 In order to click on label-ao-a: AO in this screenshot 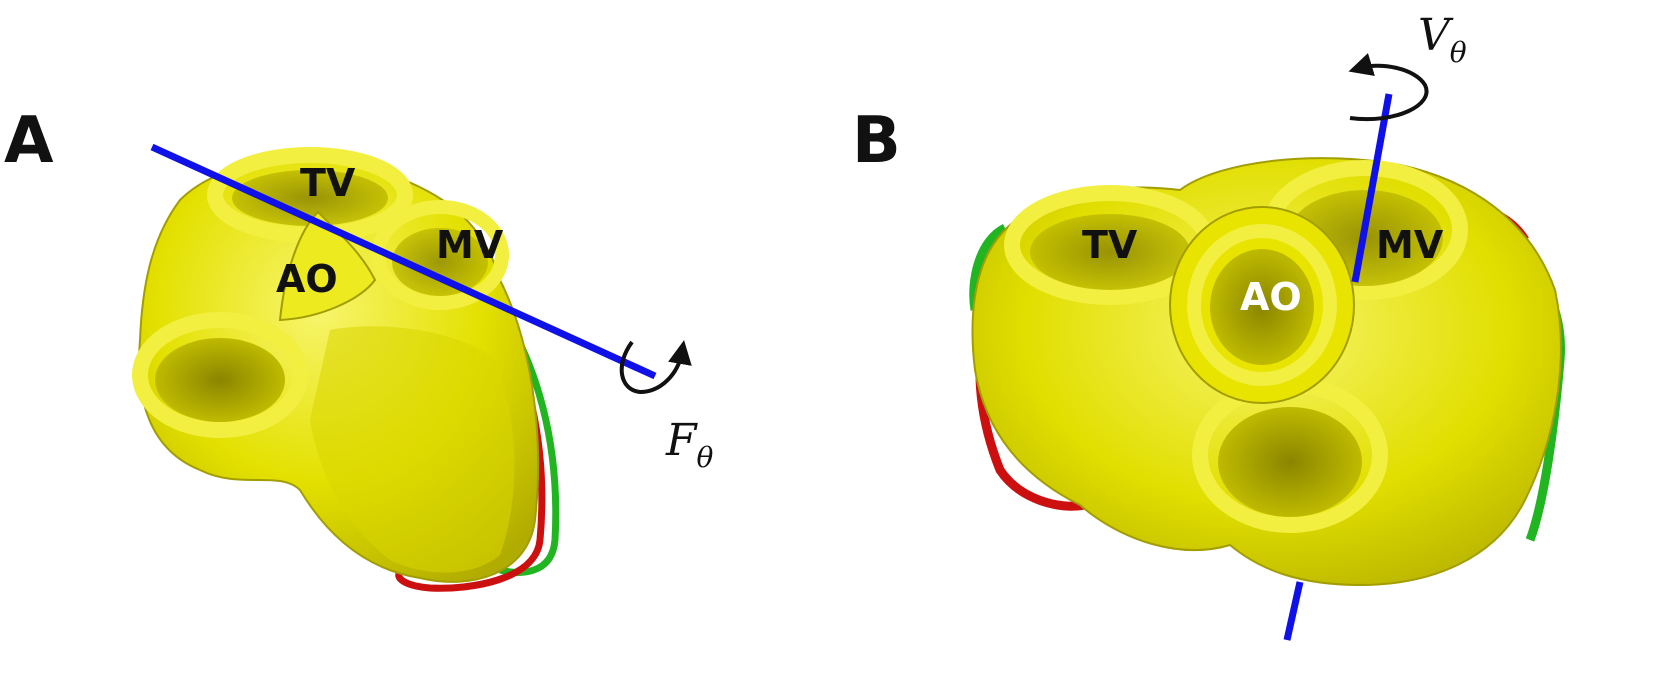, I will do `click(307, 279)`.